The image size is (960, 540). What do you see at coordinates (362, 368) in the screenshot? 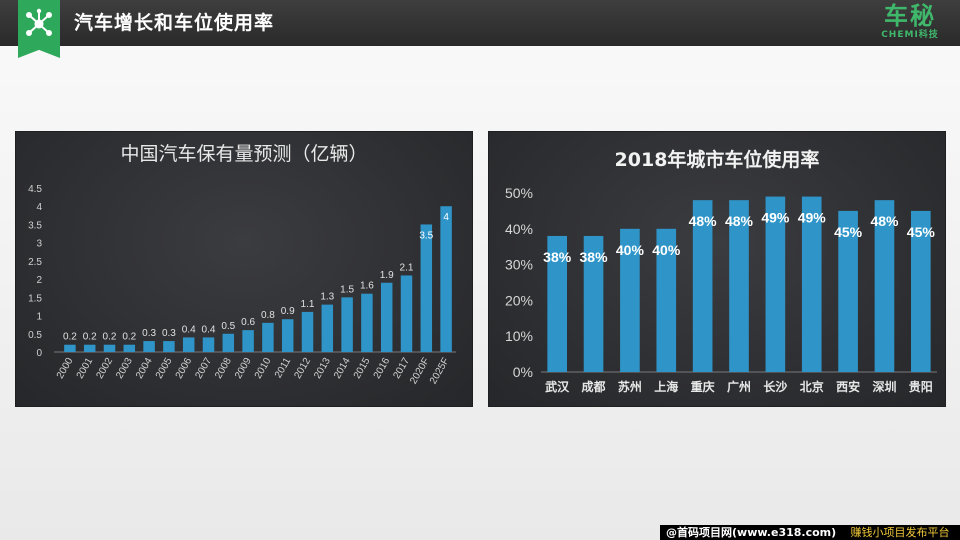
I see `x-tick-label: 2015` at bounding box center [362, 368].